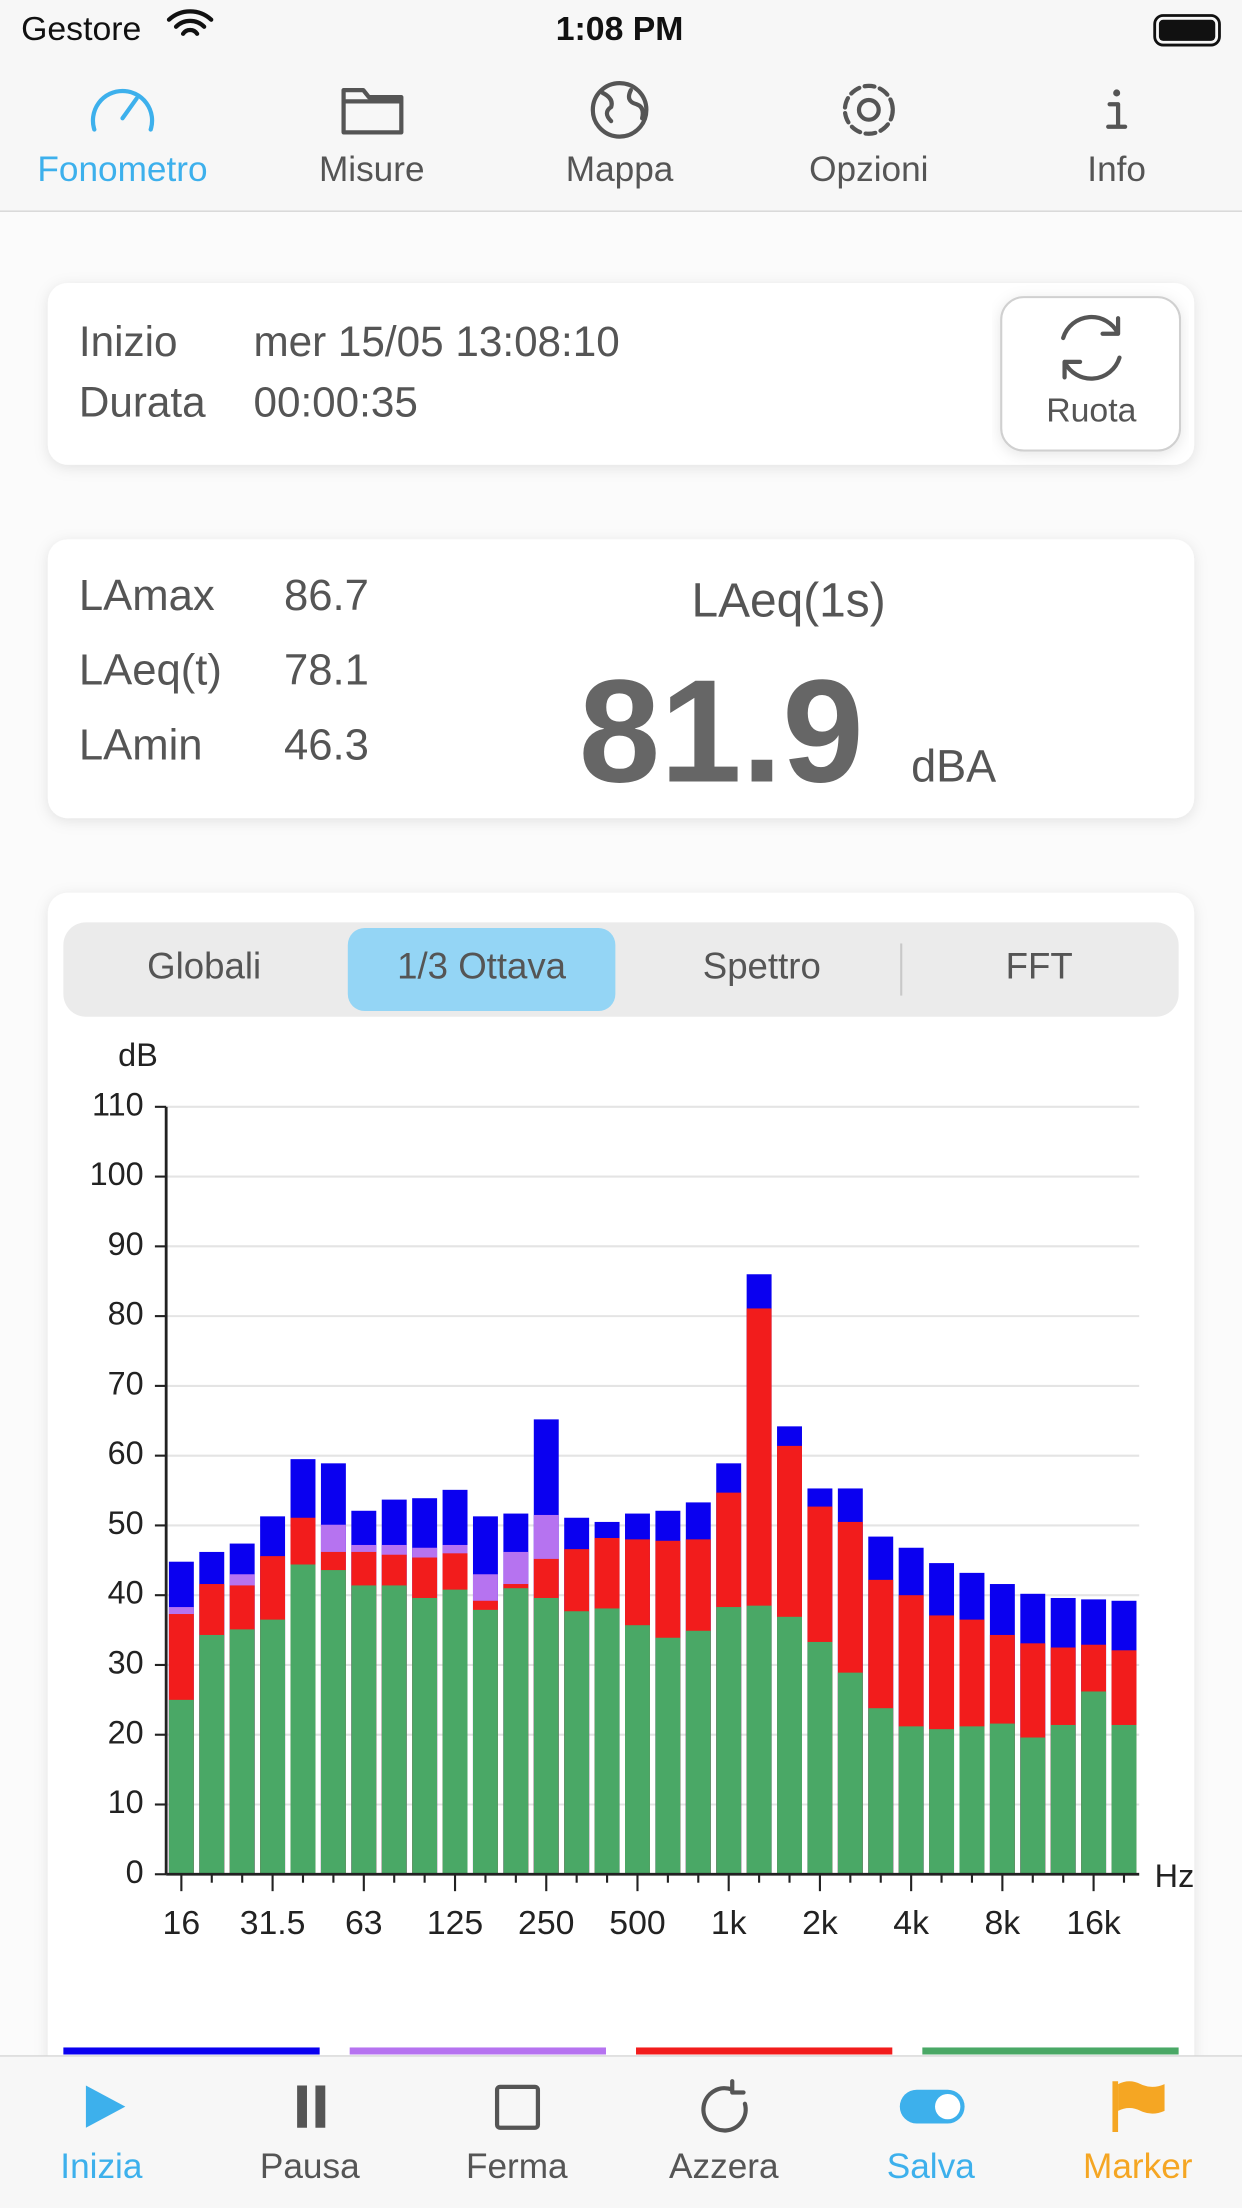  Describe the element at coordinates (1039, 965) in the screenshot. I see `segment: FFT` at that location.